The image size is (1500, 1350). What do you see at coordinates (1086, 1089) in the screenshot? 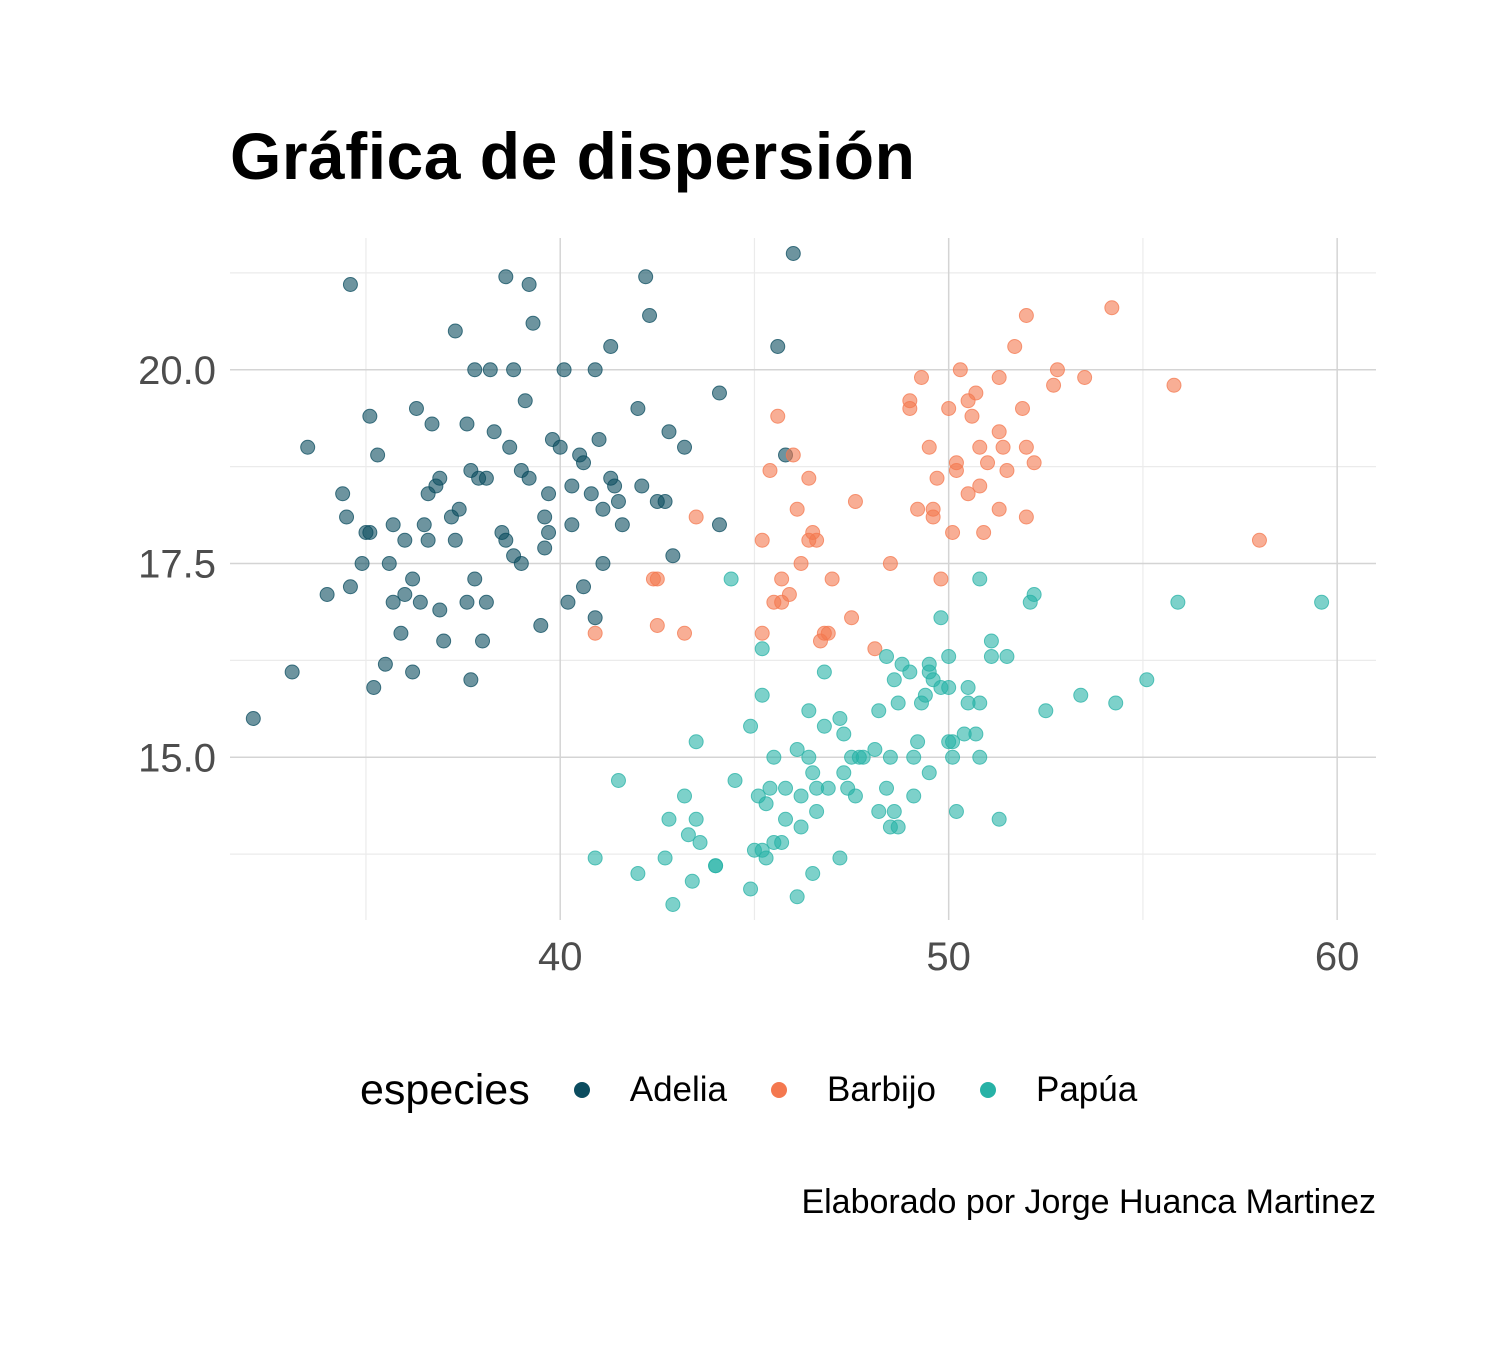
I see `legend-label-papua: Papúa` at bounding box center [1086, 1089].